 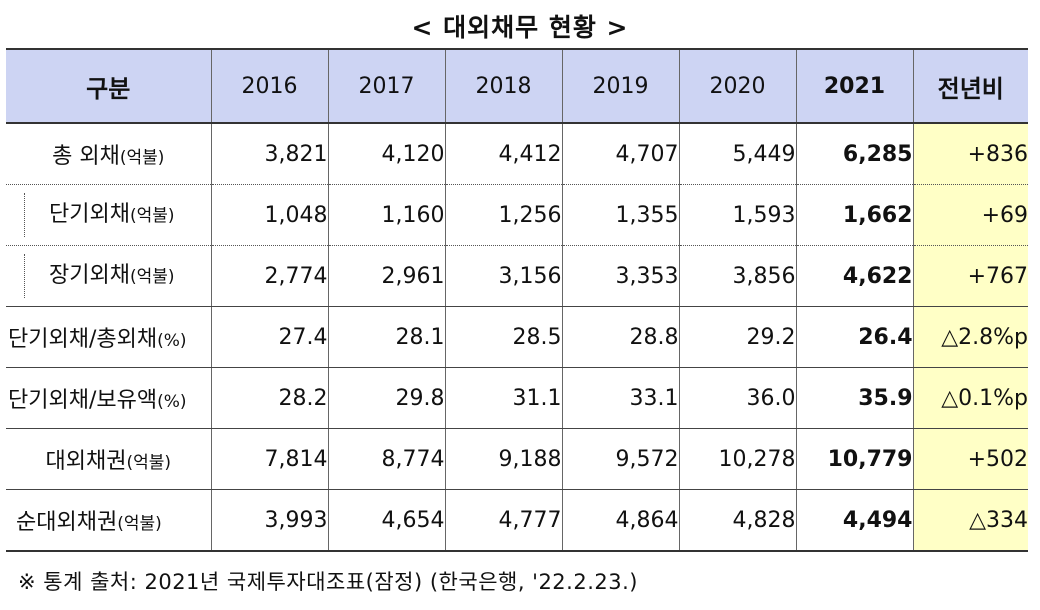 I want to click on table-cell-current: 6,285, so click(x=854, y=154).